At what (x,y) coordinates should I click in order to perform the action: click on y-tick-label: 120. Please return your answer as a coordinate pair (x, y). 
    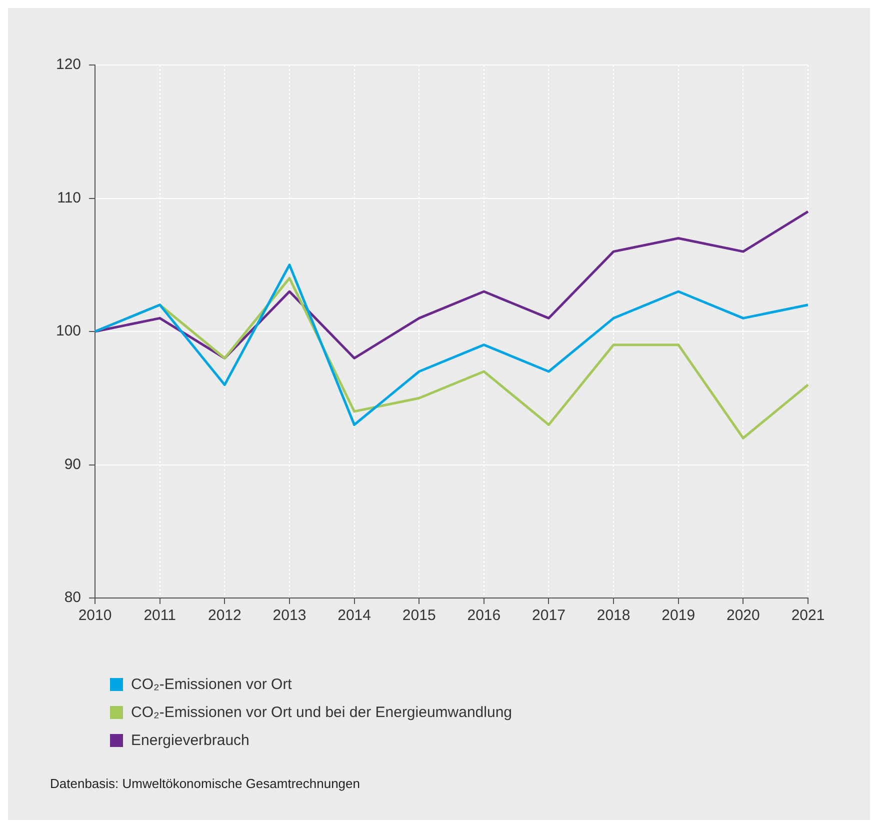
    Looking at the image, I should click on (69, 65).